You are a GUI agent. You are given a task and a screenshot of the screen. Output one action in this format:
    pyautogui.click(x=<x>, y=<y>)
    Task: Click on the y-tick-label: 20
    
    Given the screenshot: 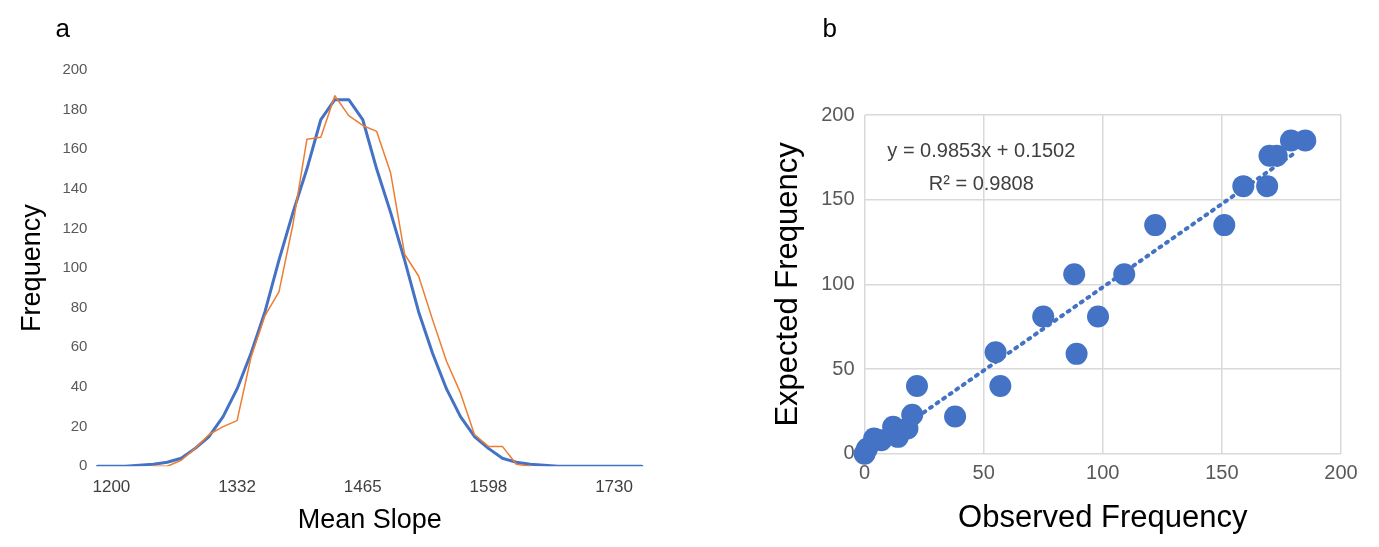 What is the action you would take?
    pyautogui.click(x=79, y=425)
    